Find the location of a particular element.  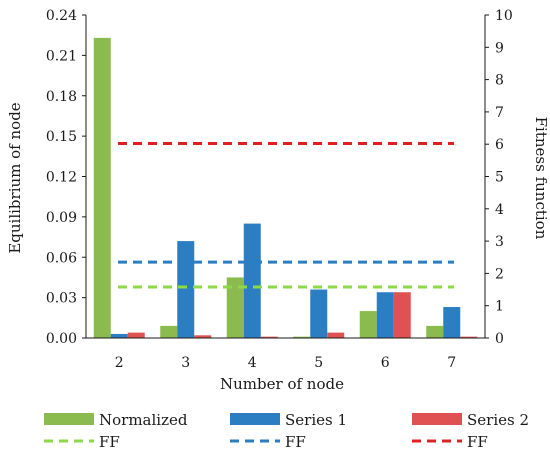

y-tick-label: 0.15 is located at coordinates (61, 137).